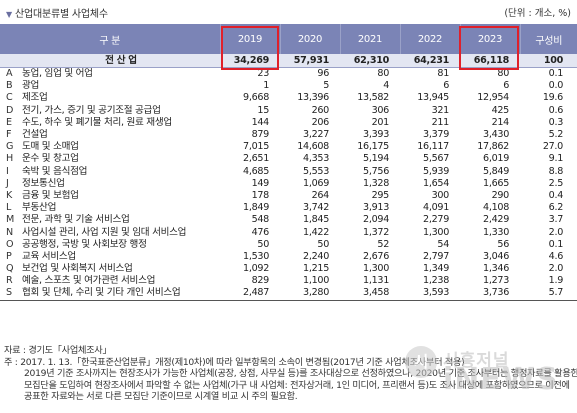  What do you see at coordinates (260, 122) in the screenshot?
I see `cell-2019: 144` at bounding box center [260, 122].